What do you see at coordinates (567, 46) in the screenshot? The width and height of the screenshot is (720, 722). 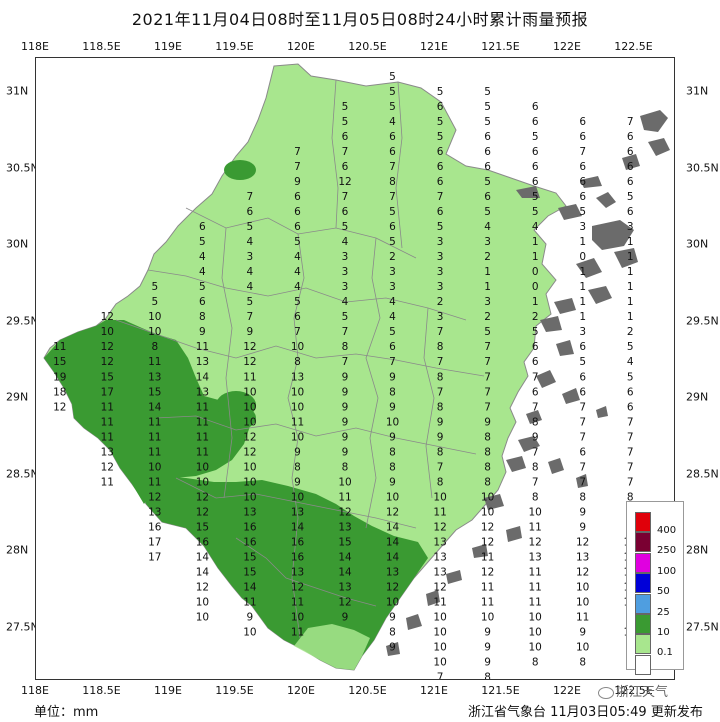 I see `lon-label-top: 122E` at bounding box center [567, 46].